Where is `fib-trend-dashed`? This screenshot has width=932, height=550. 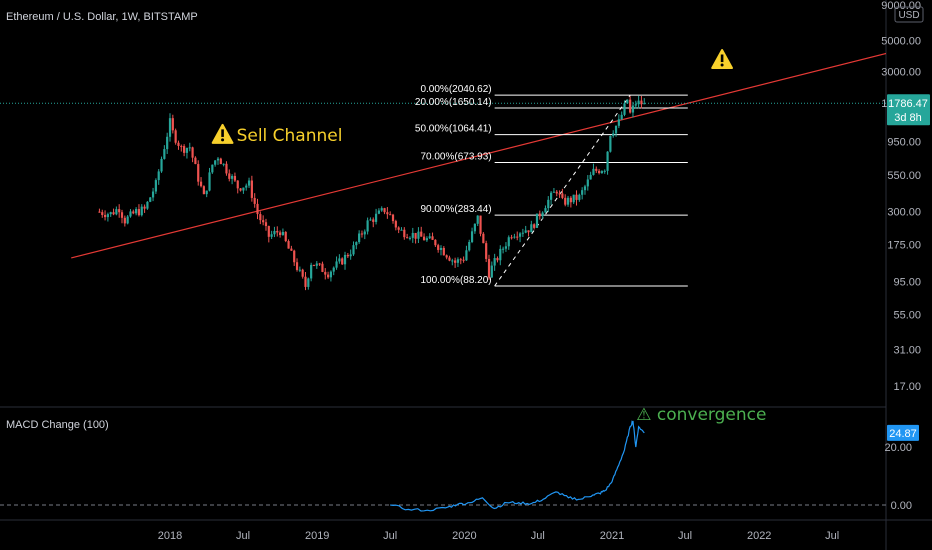 fib-trend-dashed is located at coordinates (562, 190).